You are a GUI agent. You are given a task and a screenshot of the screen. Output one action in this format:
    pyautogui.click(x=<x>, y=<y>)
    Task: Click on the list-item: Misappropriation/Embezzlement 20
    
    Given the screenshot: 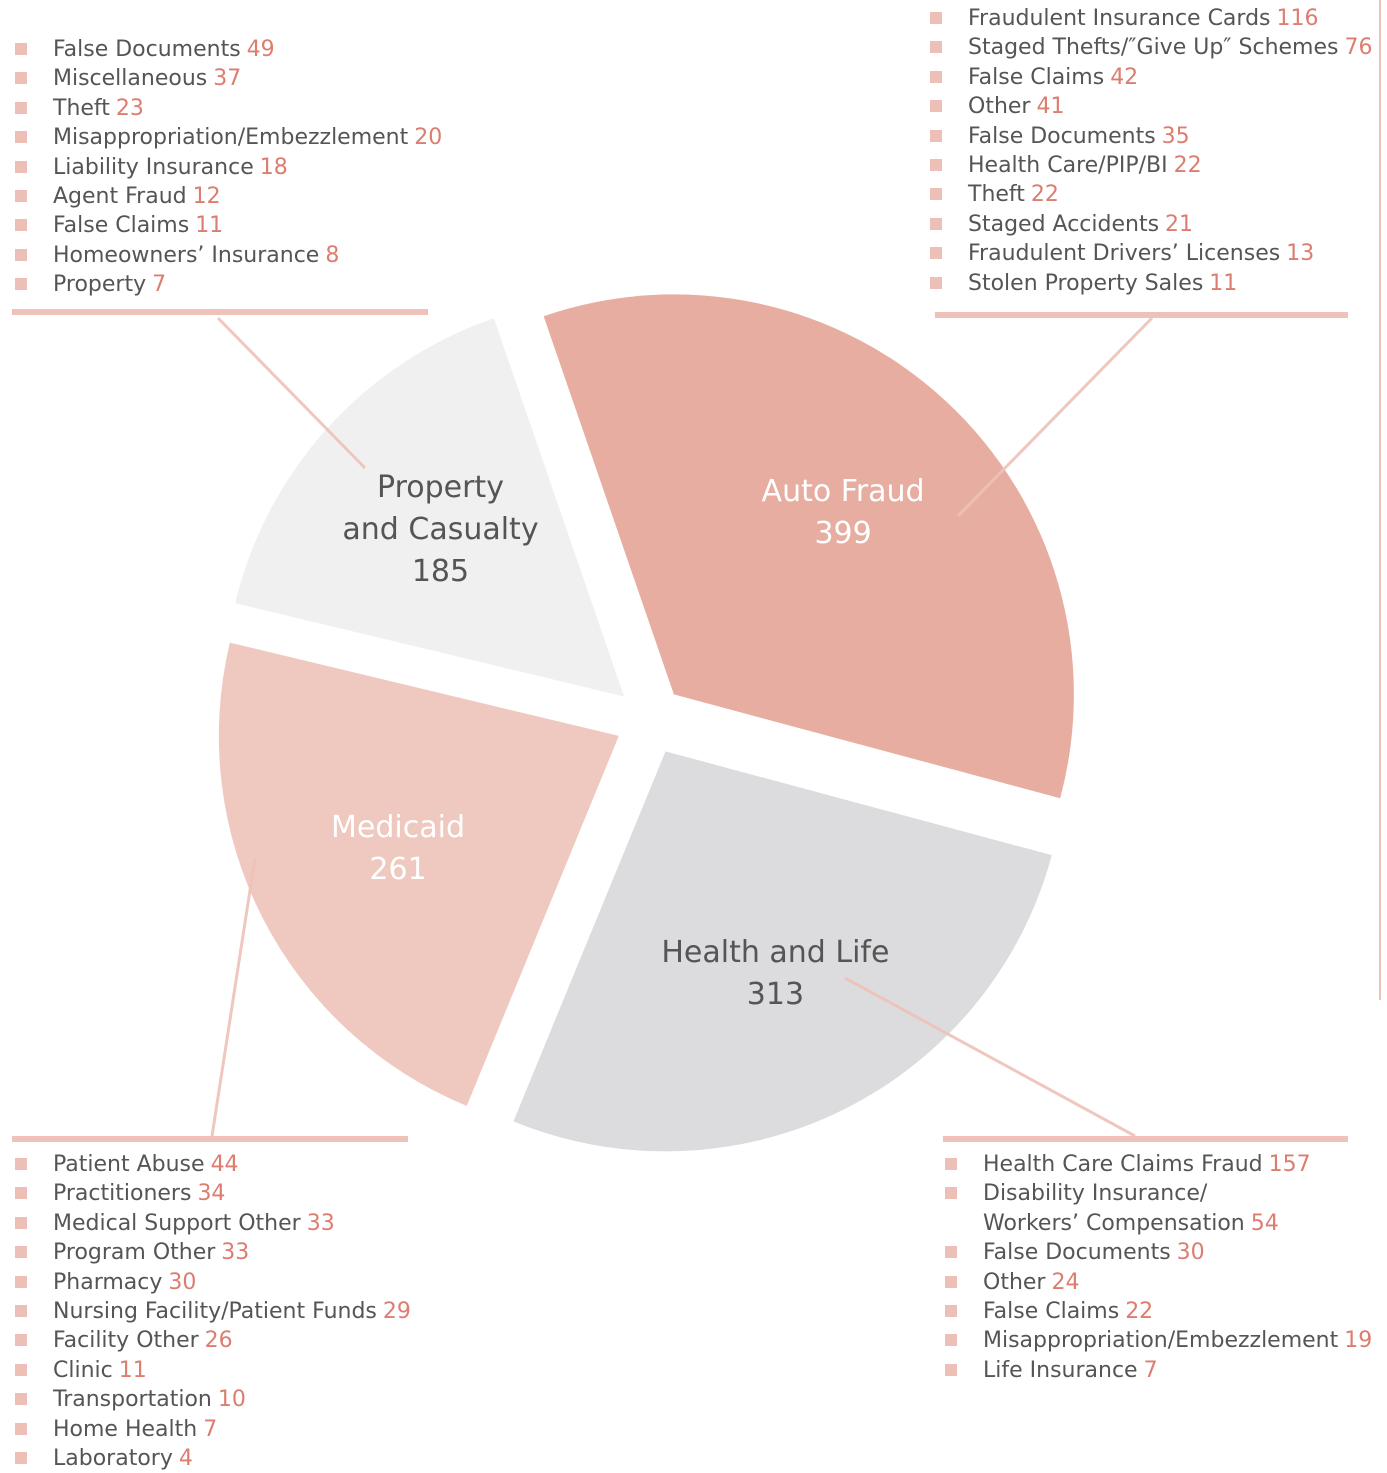 What is the action you would take?
    pyautogui.click(x=228, y=137)
    